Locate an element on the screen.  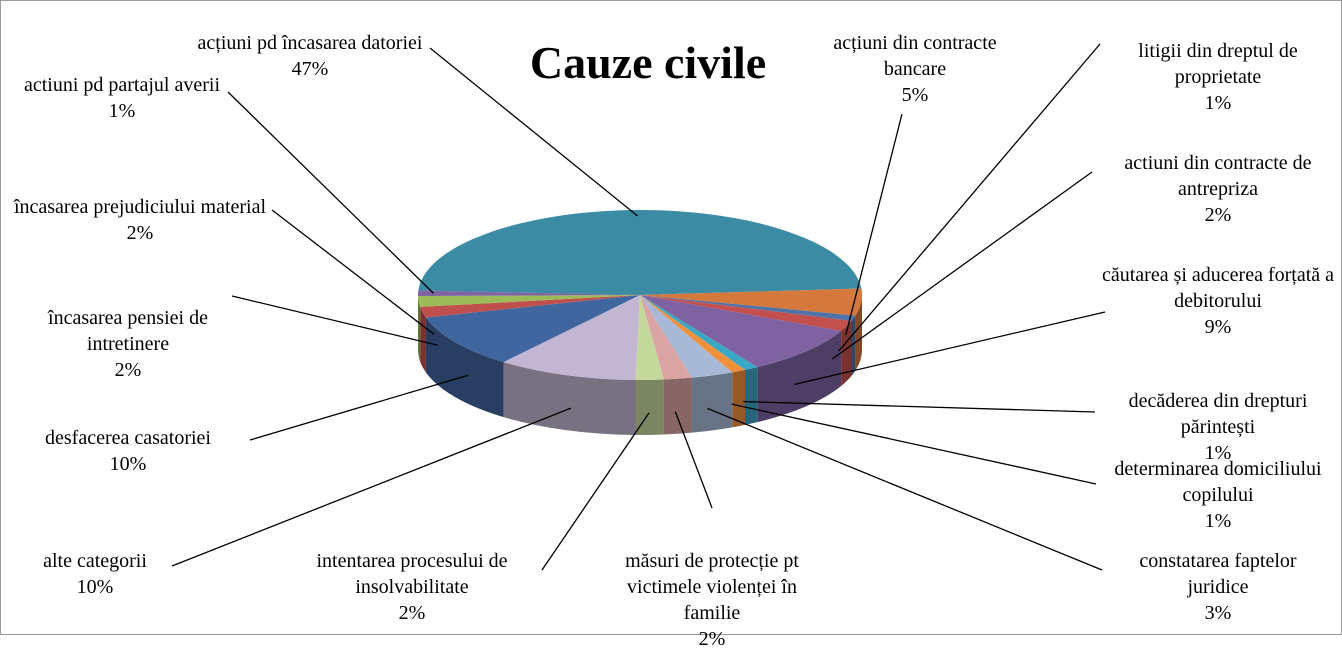
slice-label: litigii din dreptul de proprietate is located at coordinates (1218, 64).